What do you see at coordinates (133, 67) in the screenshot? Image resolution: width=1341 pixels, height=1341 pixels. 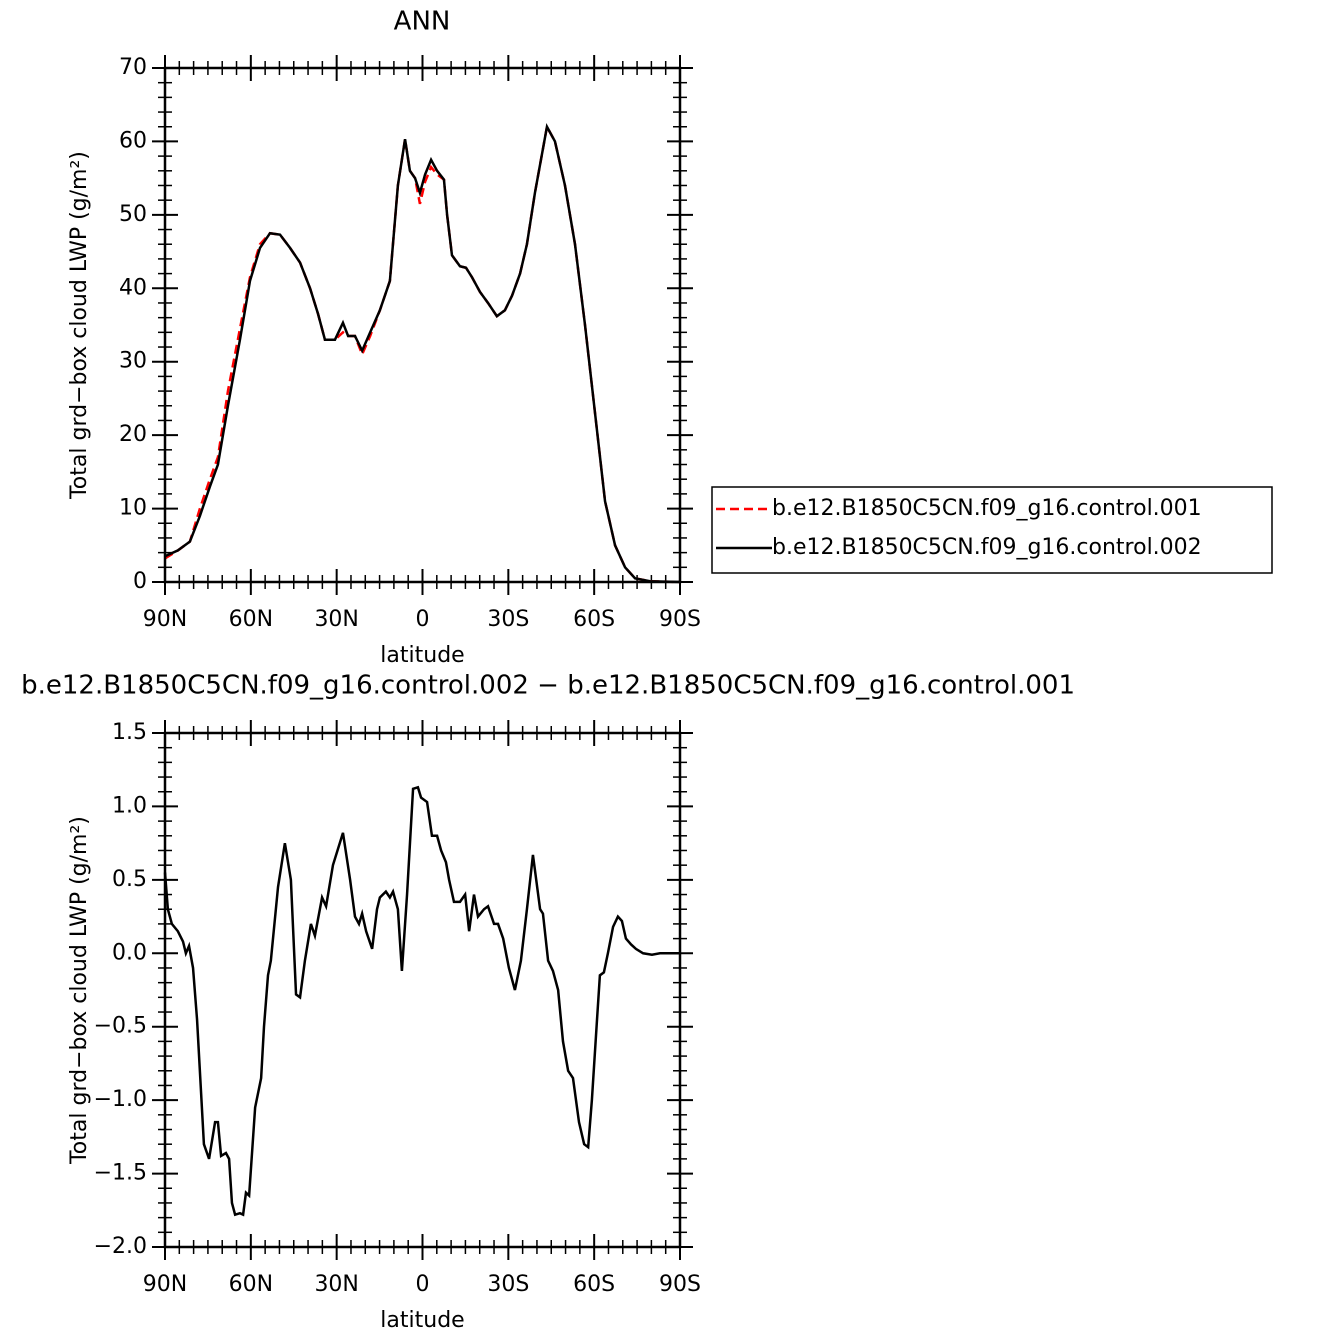 I see `y-tick-label: 70` at bounding box center [133, 67].